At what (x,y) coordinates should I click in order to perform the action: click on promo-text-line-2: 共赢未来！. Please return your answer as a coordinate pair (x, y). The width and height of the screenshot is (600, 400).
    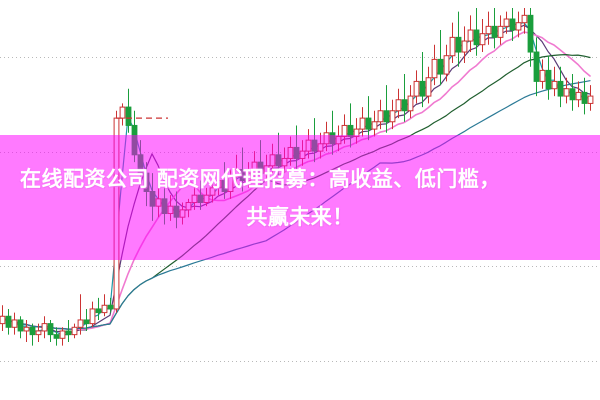
    Looking at the image, I should click on (300, 216).